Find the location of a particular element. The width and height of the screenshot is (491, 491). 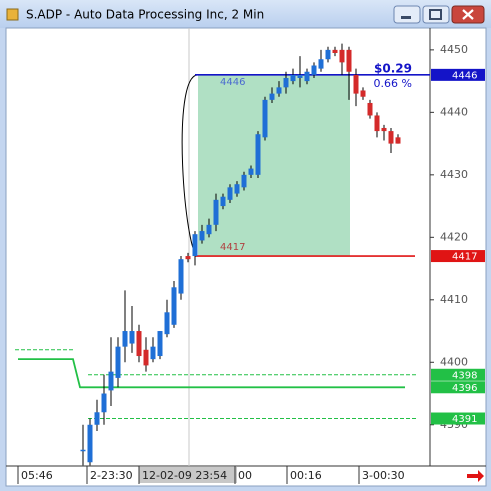

cursor-time-box is located at coordinates (188, 475).